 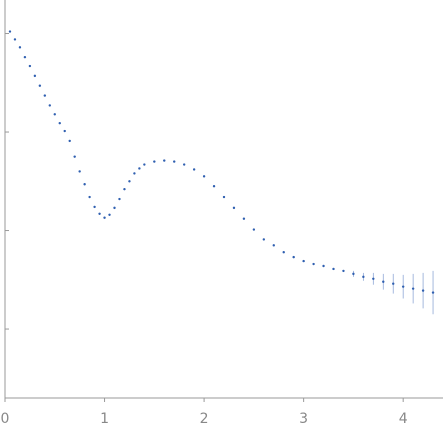 I want to click on x-tick-label: 3, so click(x=303, y=419).